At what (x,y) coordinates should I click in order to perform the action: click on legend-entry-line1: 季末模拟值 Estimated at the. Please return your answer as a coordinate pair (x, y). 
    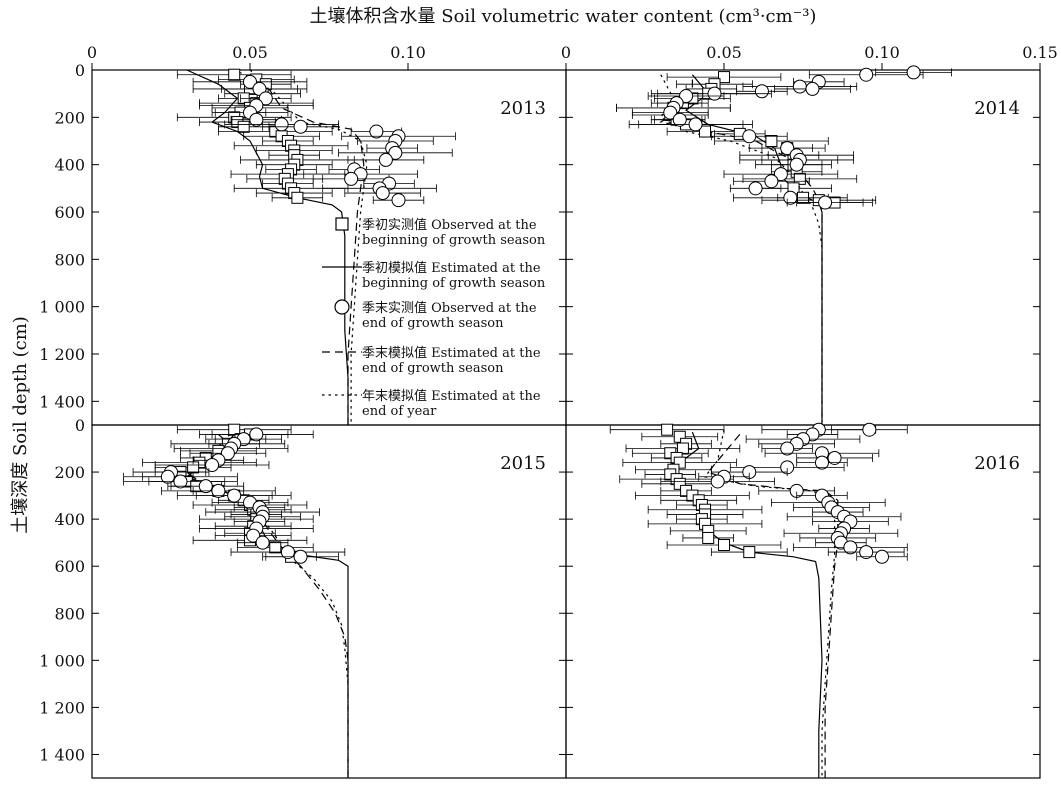
    Looking at the image, I should click on (451, 353).